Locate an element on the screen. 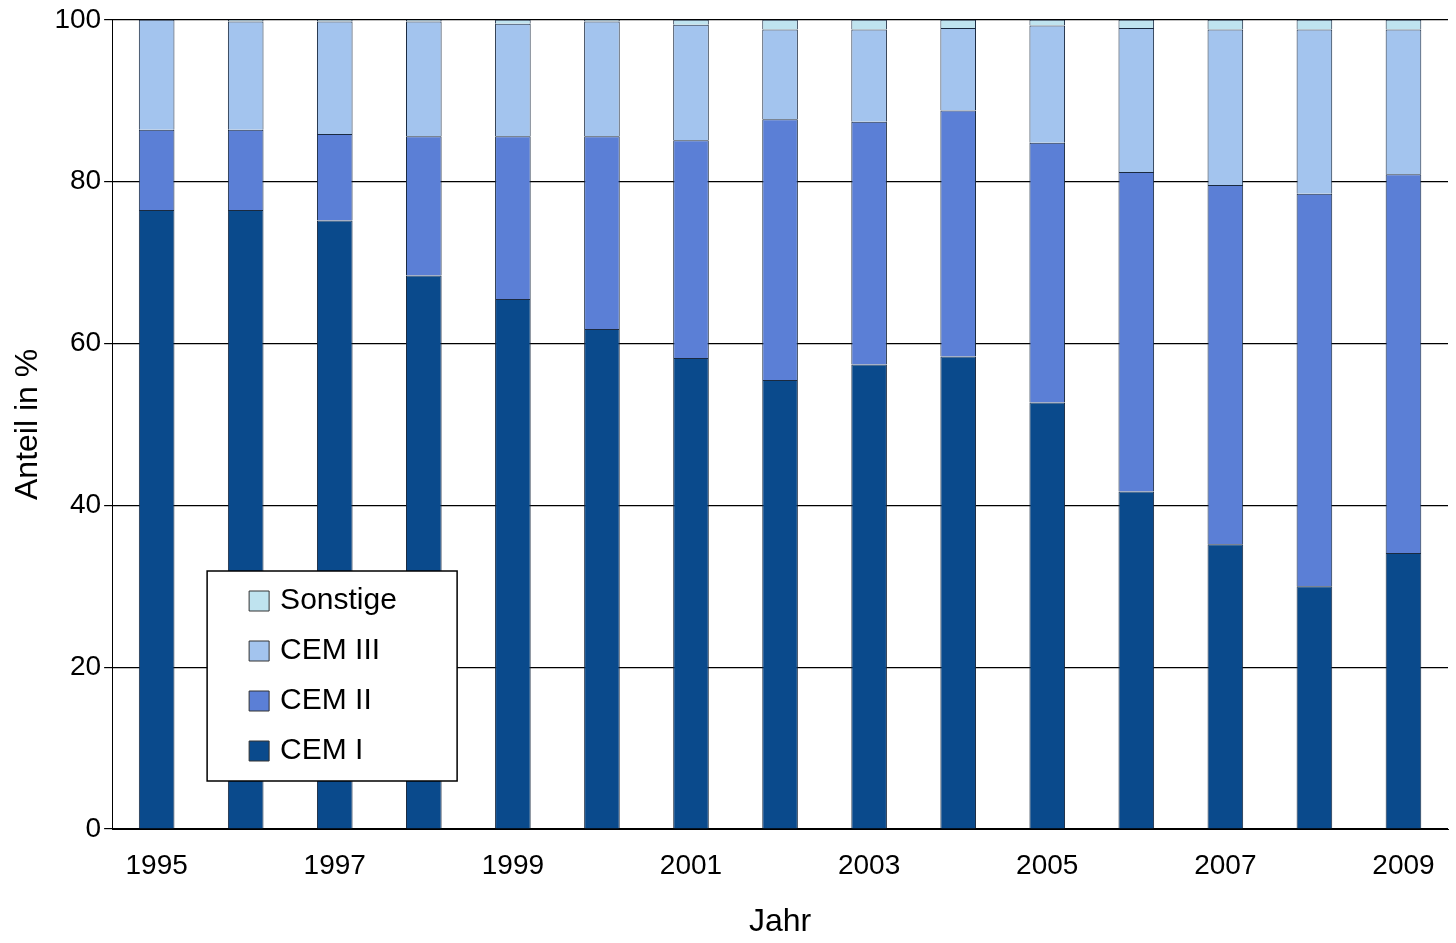 The height and width of the screenshot is (943, 1456). x-tick-label: 1997 is located at coordinates (334, 864).